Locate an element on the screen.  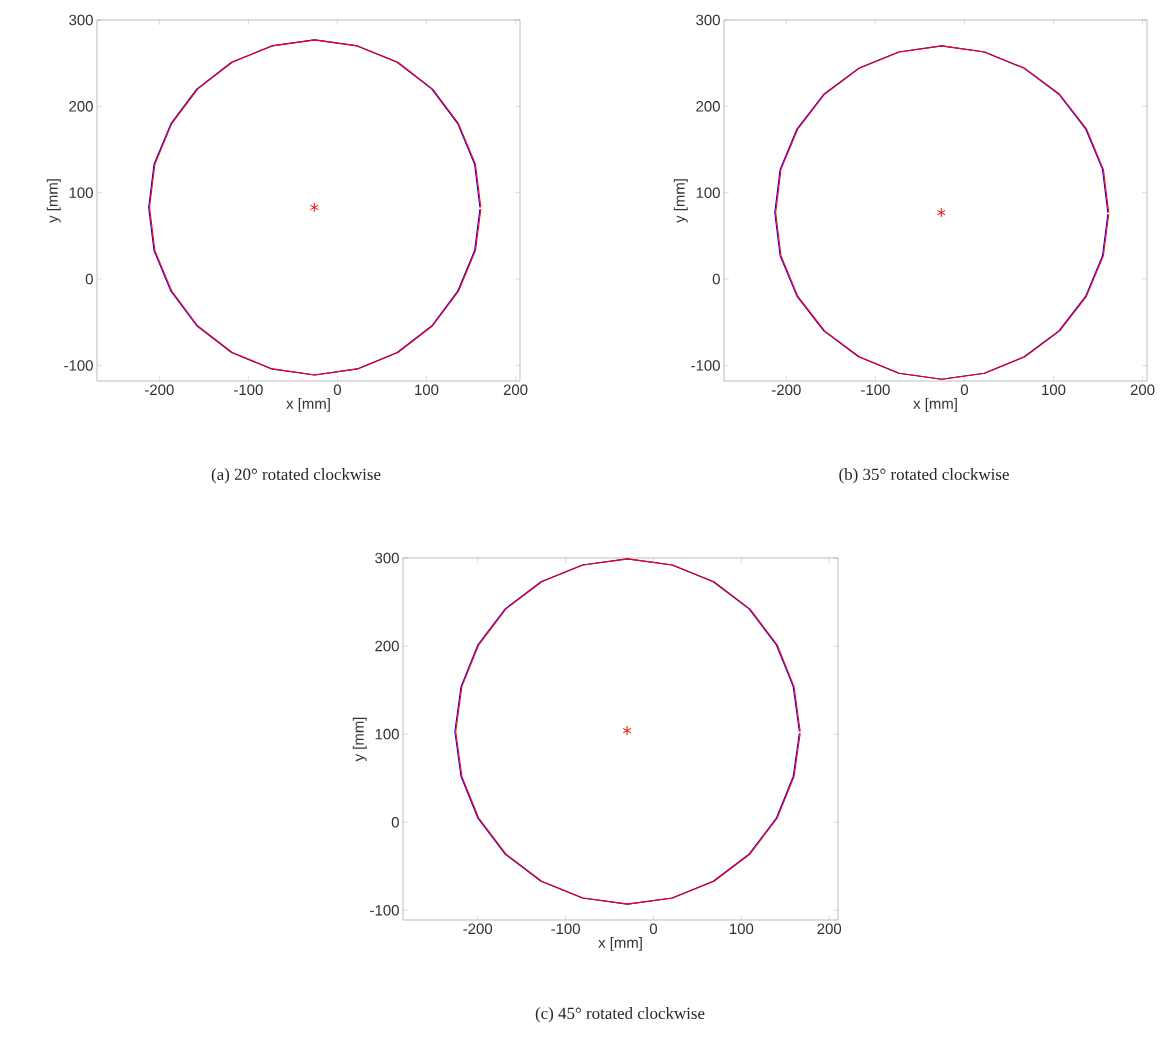
text: (c) 45° rotated clockwise is located at coordinates (620, 1015).